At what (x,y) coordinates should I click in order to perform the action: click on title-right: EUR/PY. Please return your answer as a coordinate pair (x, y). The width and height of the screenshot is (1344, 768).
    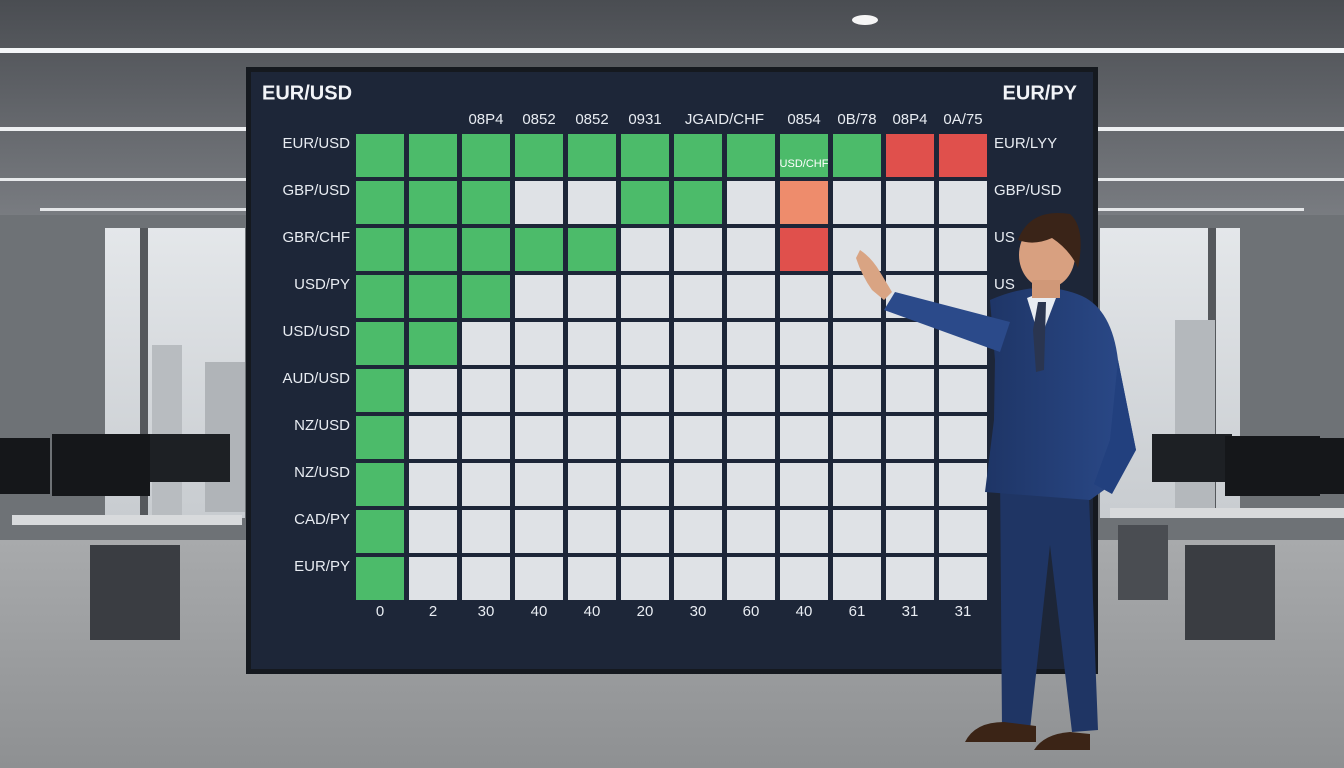
    Looking at the image, I should click on (1040, 93).